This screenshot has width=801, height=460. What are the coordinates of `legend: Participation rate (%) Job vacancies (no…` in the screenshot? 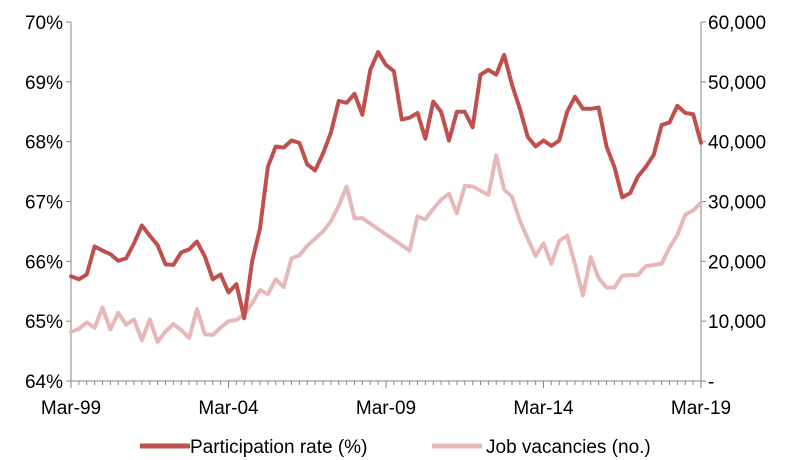 It's located at (395, 447).